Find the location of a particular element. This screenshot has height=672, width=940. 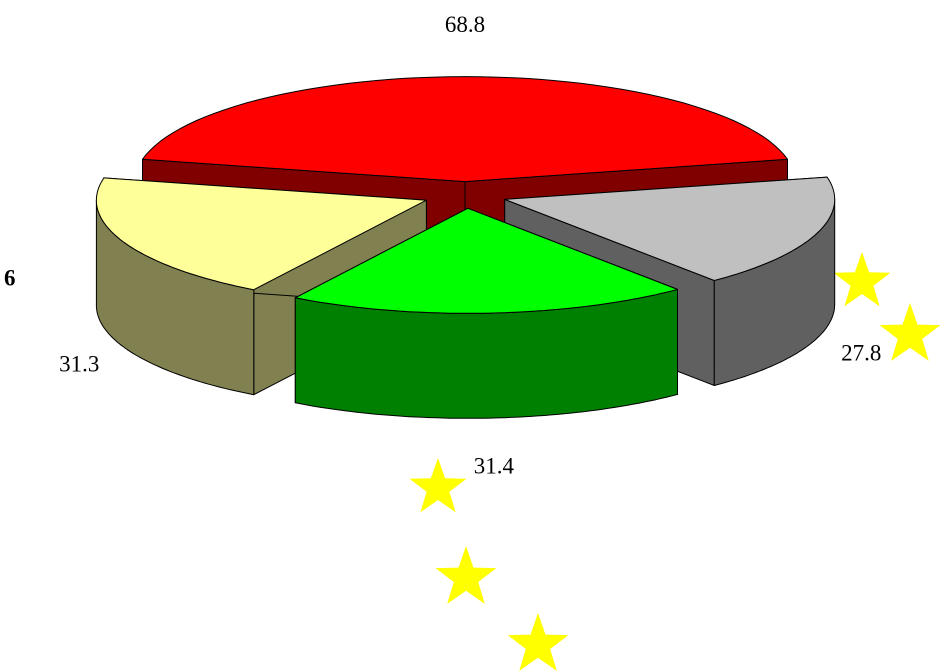

data-label: 31.3 is located at coordinates (79, 363).